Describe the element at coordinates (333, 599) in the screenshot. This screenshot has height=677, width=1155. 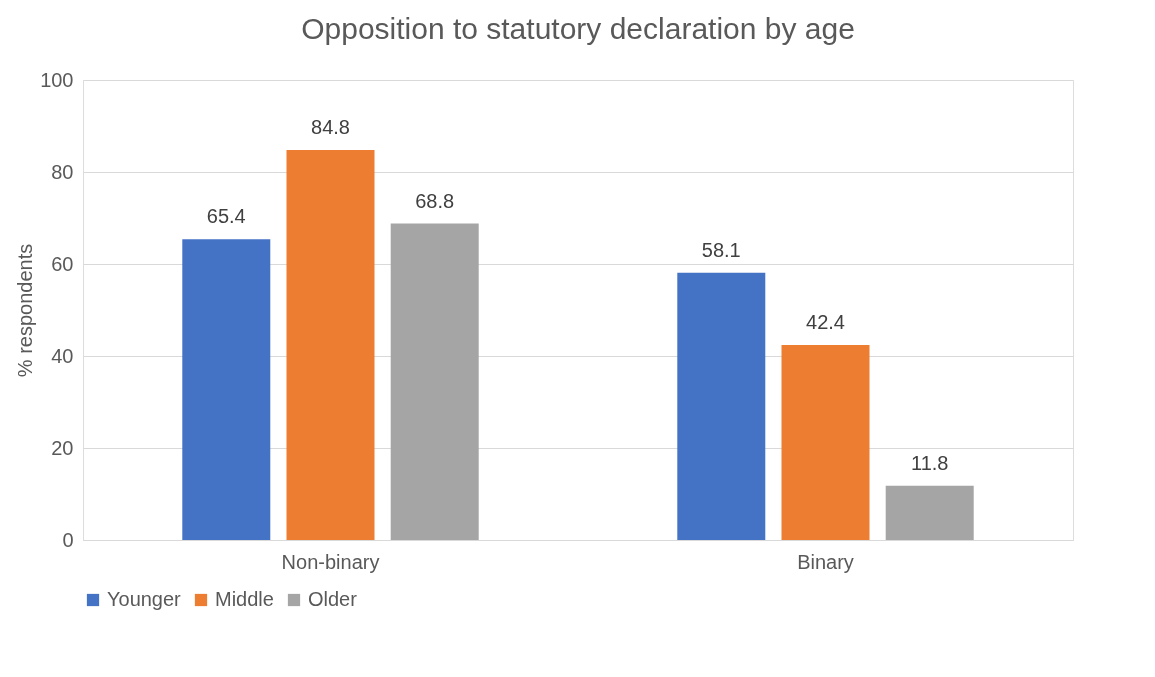
I see `legend-label: Older` at that location.